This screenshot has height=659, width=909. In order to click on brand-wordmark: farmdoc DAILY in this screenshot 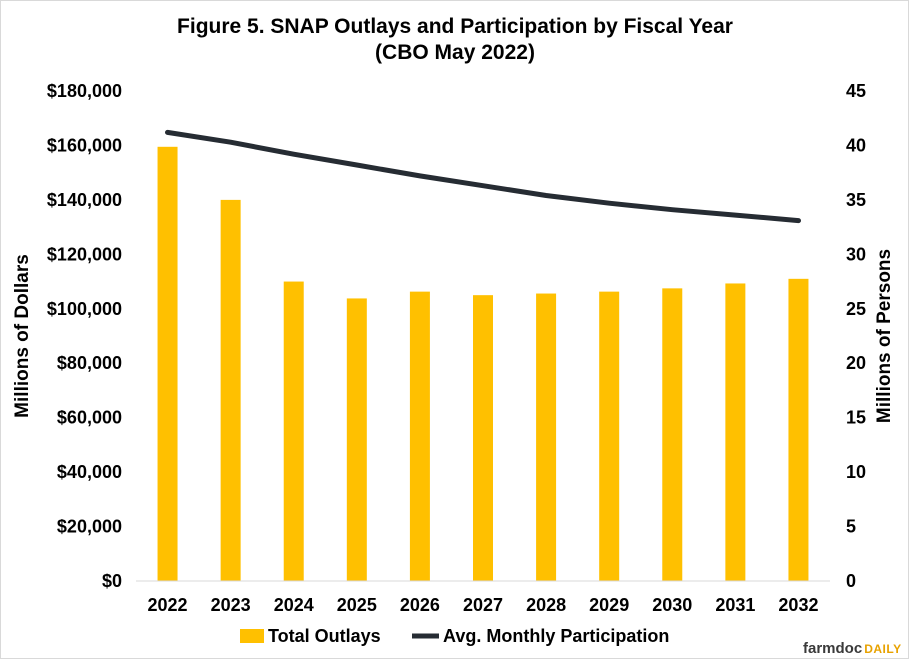, I will do `click(852, 648)`.